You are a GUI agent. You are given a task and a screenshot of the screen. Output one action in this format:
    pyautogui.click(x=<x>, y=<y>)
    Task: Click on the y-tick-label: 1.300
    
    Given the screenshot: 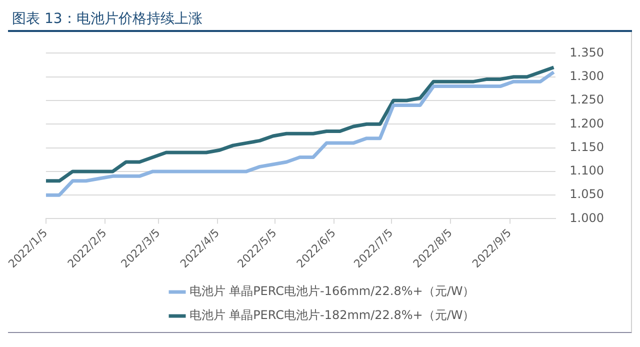 What is the action you would take?
    pyautogui.click(x=587, y=75)
    